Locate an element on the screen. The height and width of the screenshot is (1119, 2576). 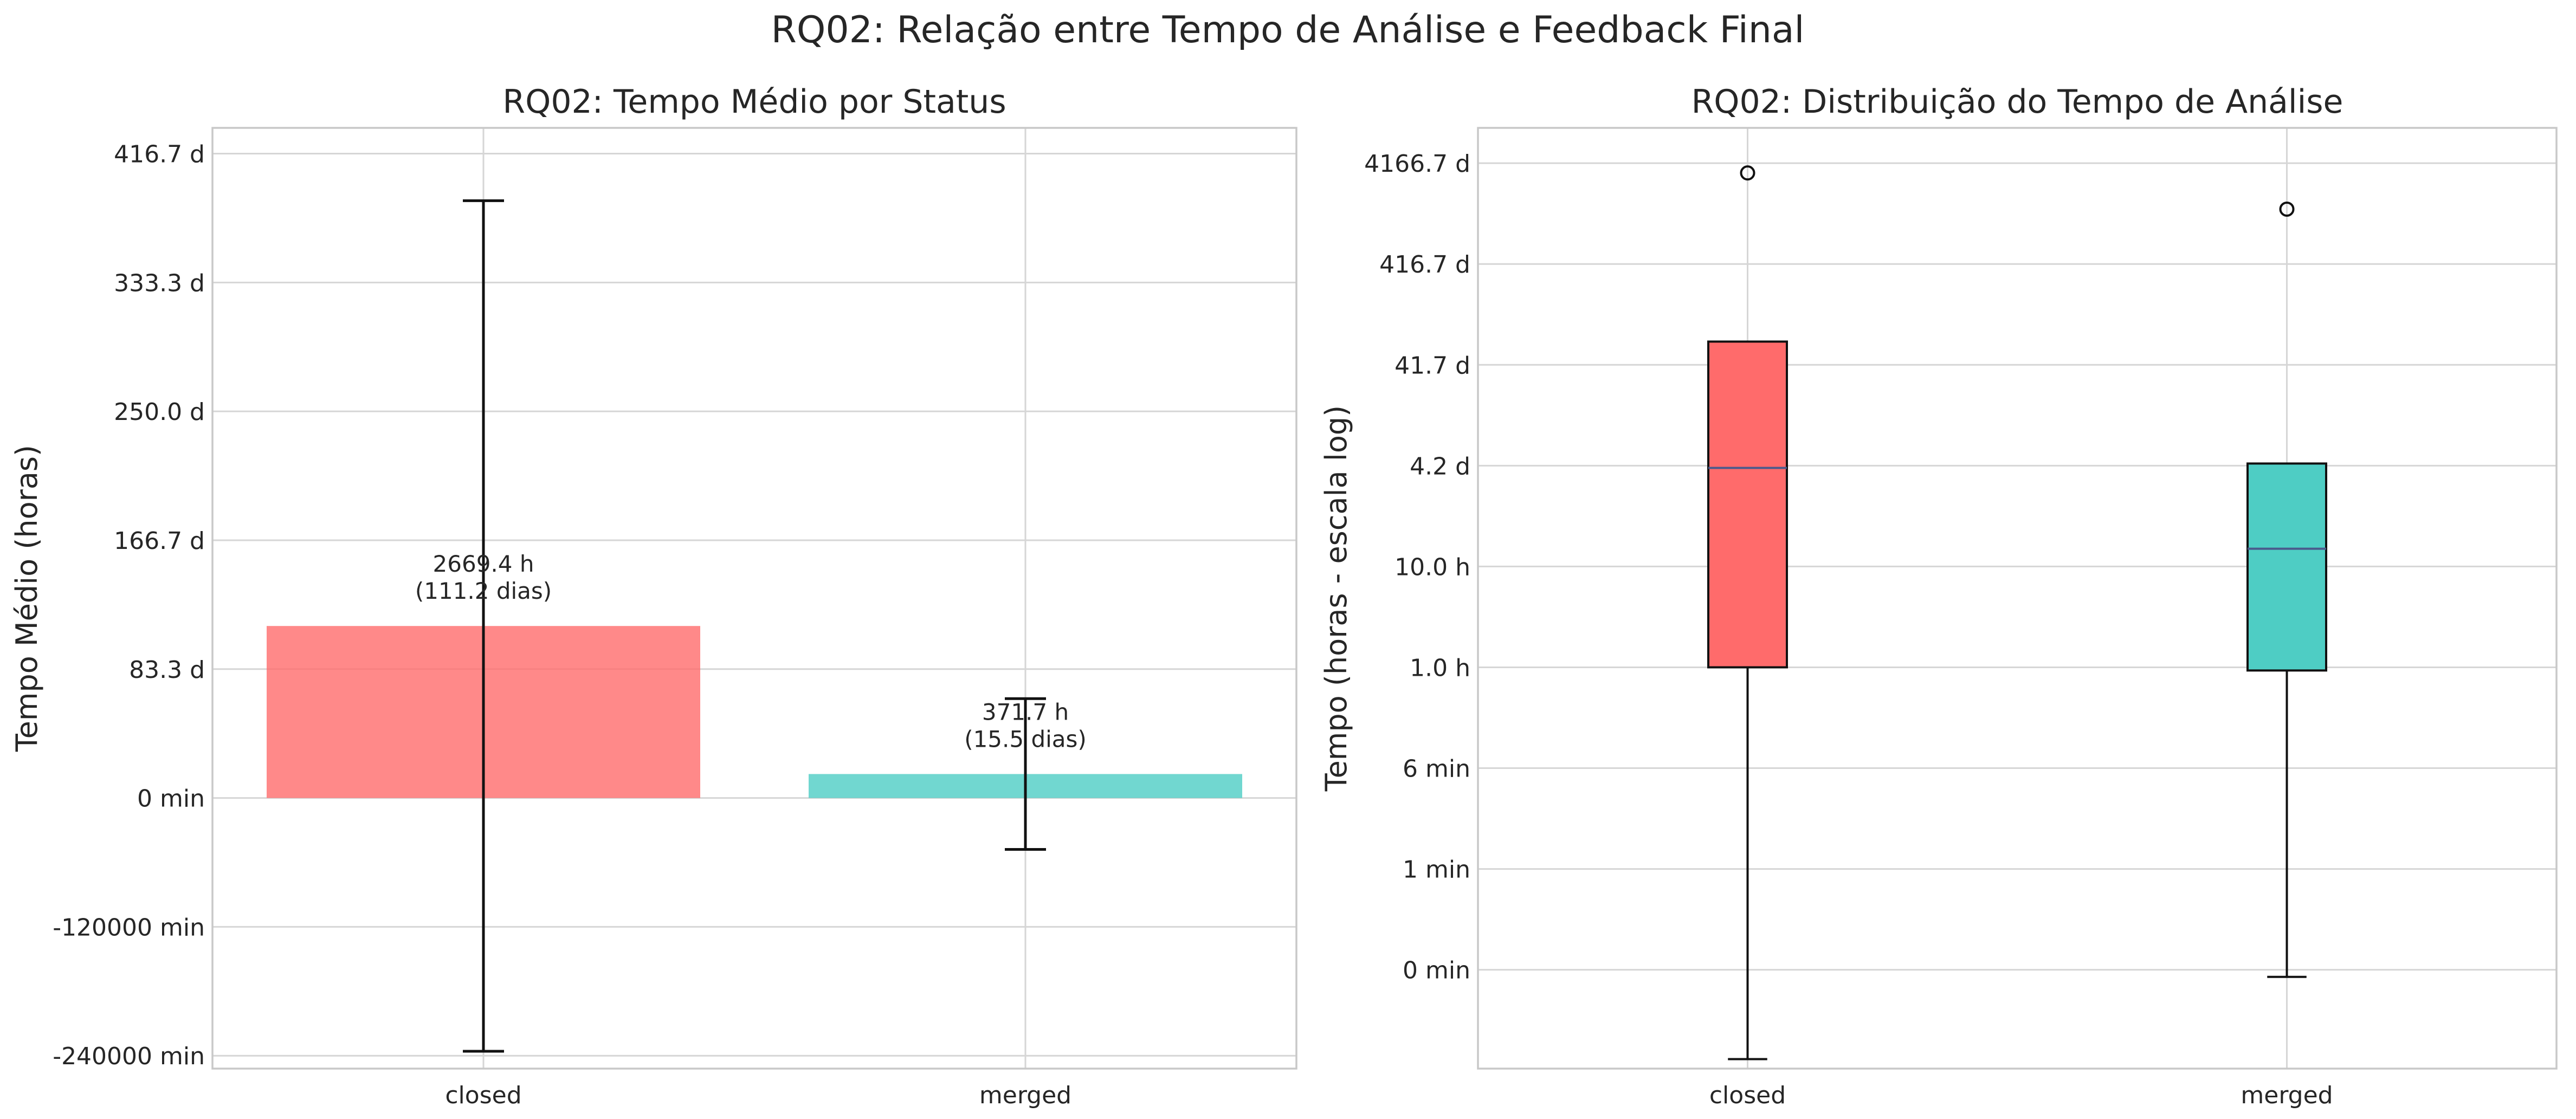
bar-chart-y-tick-label: 83.3 d is located at coordinates (167, 670).